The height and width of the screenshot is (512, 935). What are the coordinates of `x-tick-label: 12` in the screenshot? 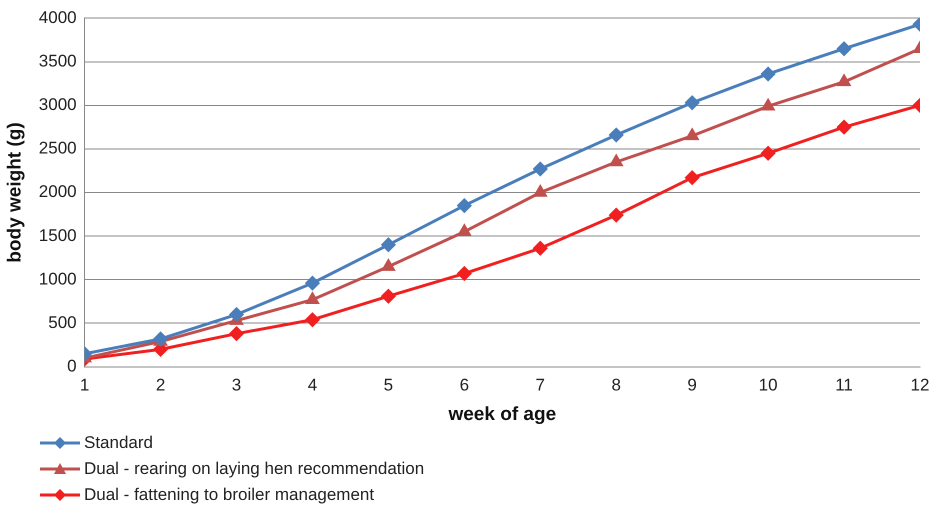 It's located at (920, 385).